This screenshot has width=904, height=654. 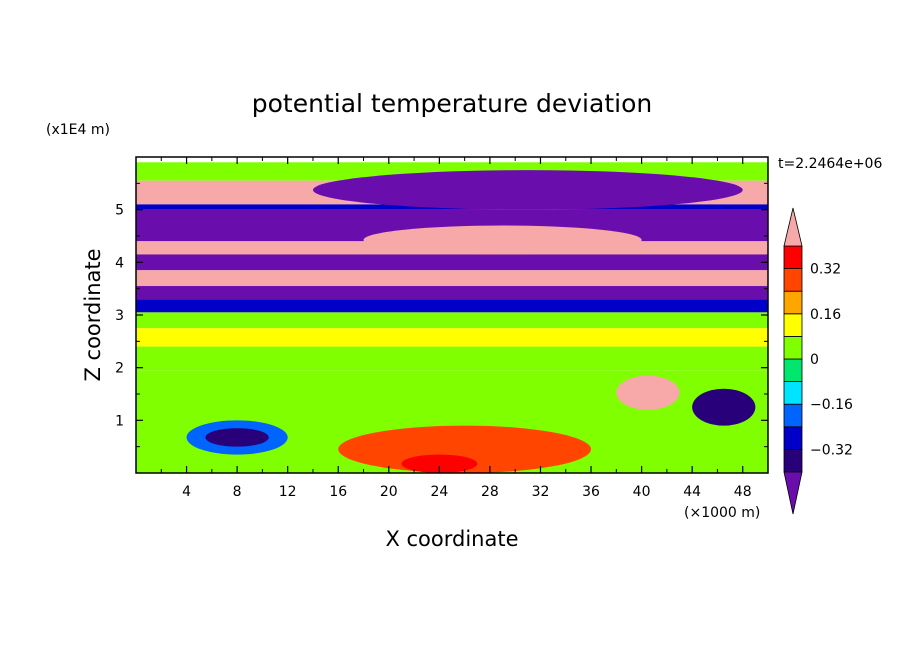 I want to click on x-axis-label: X coordinate, so click(x=451, y=539).